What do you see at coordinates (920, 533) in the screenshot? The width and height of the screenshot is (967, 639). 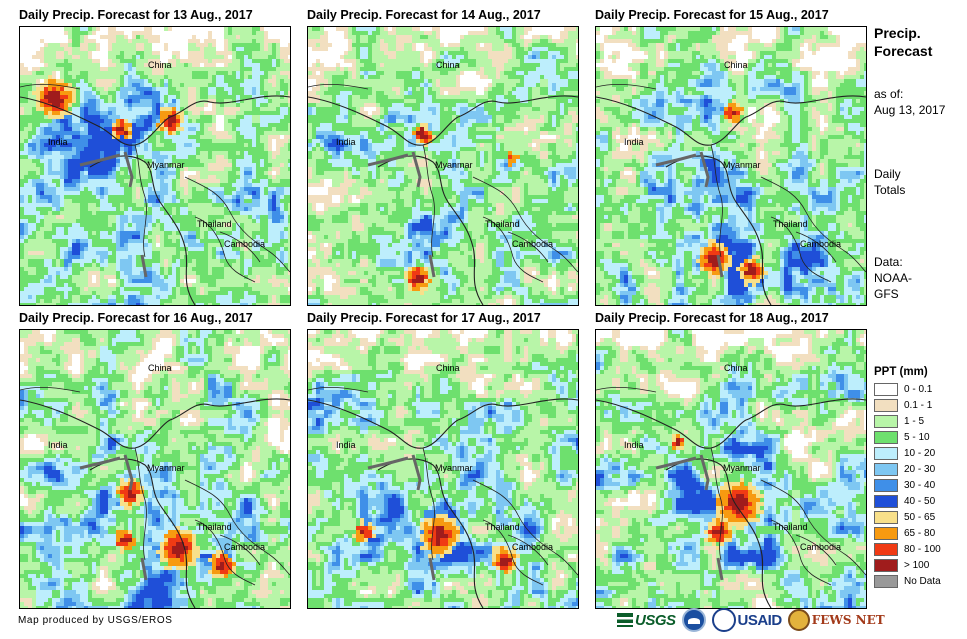 I see `legend-item: 65 - 80` at bounding box center [920, 533].